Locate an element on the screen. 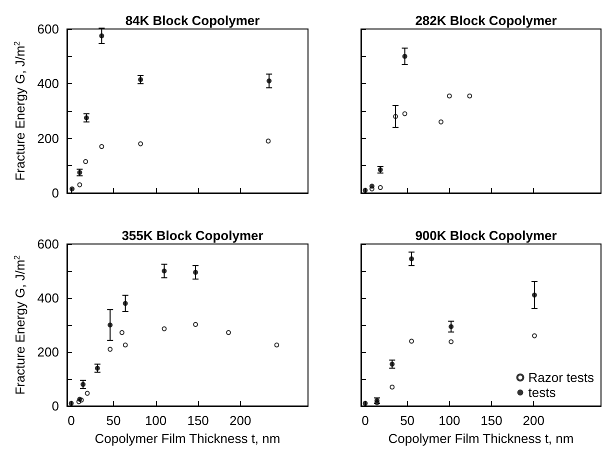  legend-label: Razor tests is located at coordinates (561, 377).